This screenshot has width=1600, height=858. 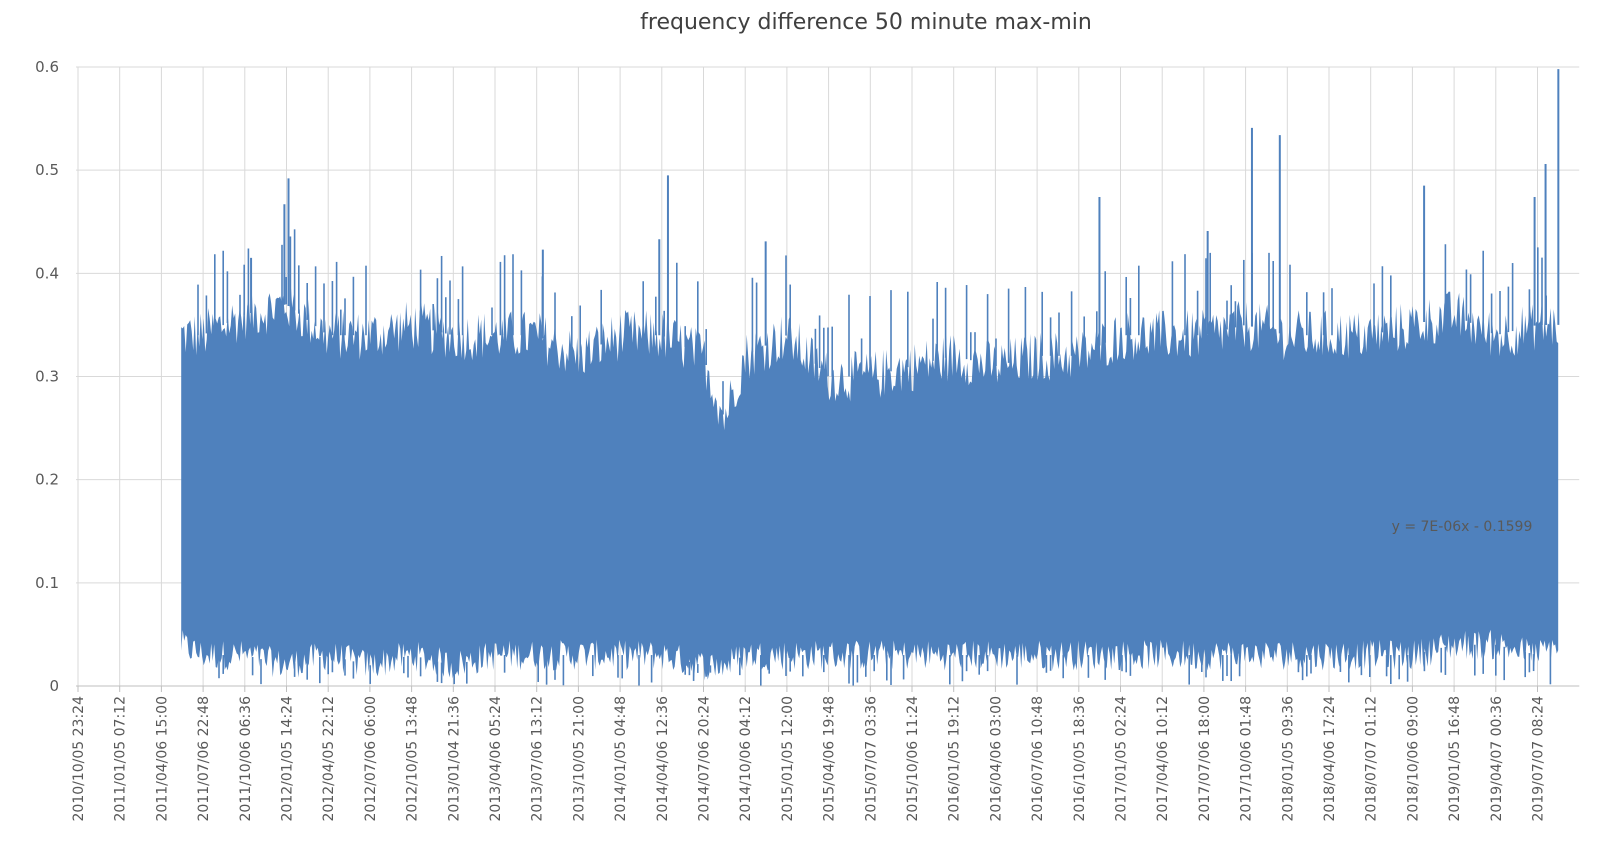 What do you see at coordinates (1462, 527) in the screenshot?
I see `trendline-label: y = 7E-06x - 0.1599` at bounding box center [1462, 527].